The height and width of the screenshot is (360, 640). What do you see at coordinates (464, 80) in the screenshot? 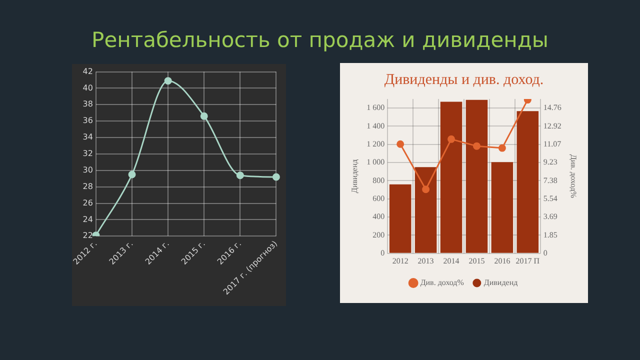
I see `chart-title: Дивиденды и див. доход.` at bounding box center [464, 80].